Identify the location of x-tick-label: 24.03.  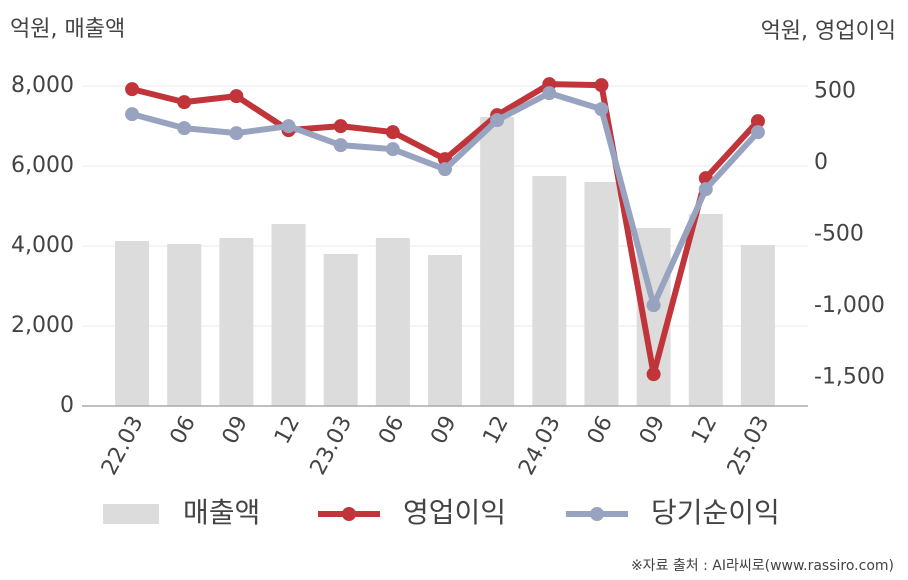
(540, 445).